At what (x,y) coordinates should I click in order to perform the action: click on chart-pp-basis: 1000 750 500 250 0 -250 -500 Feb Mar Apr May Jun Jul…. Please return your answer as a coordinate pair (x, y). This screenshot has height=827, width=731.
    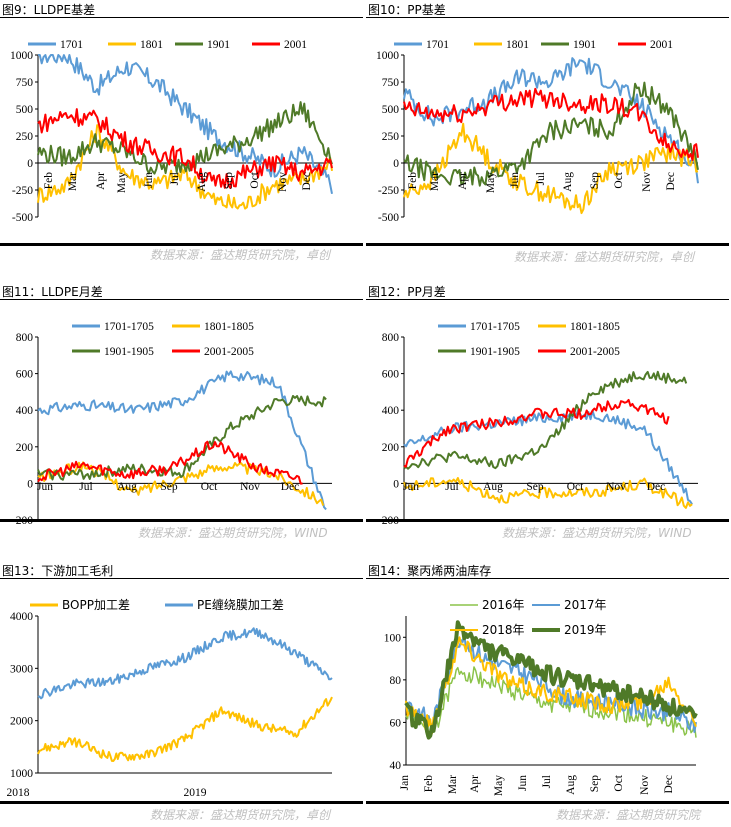
    Looking at the image, I should click on (537, 131).